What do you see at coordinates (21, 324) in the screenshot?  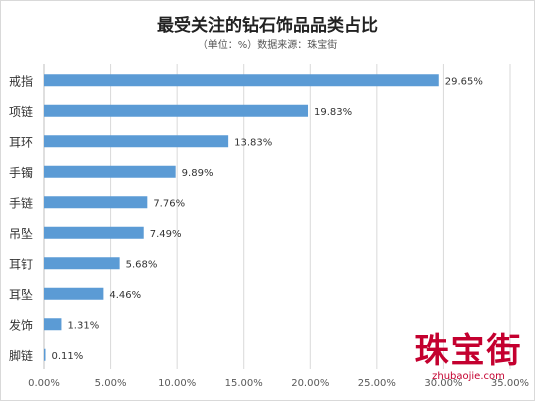 I see `category-label: 发饰` at bounding box center [21, 324].